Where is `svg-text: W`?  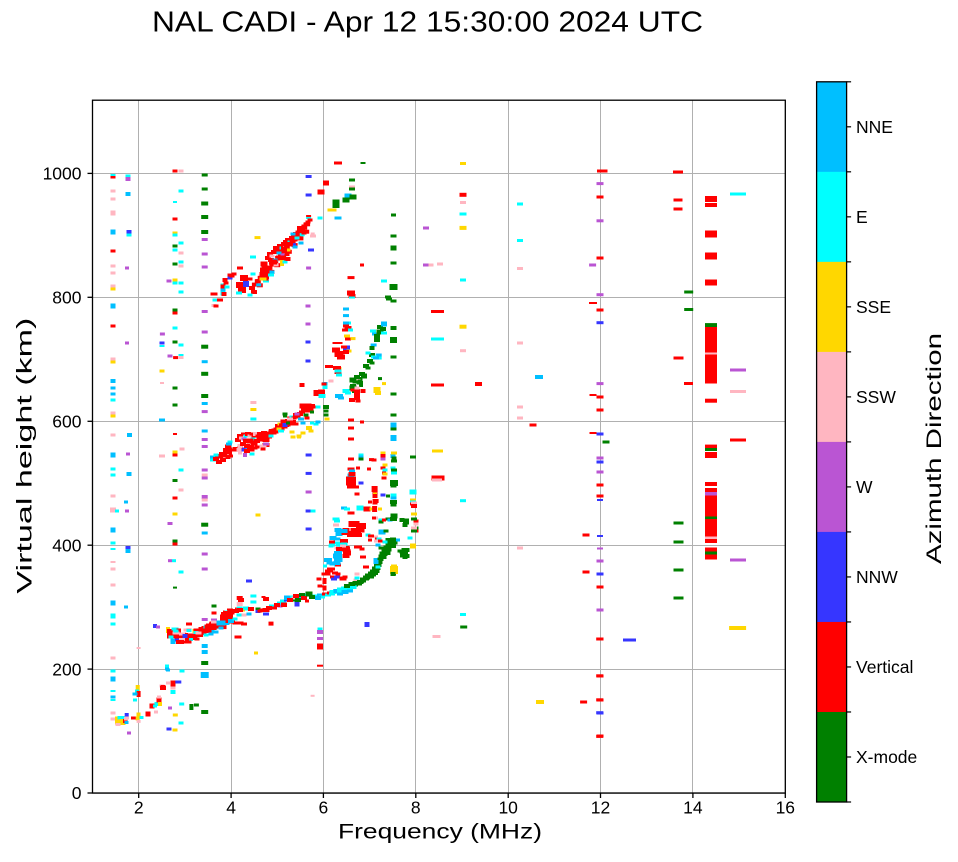
svg-text: W is located at coordinates (864, 487).